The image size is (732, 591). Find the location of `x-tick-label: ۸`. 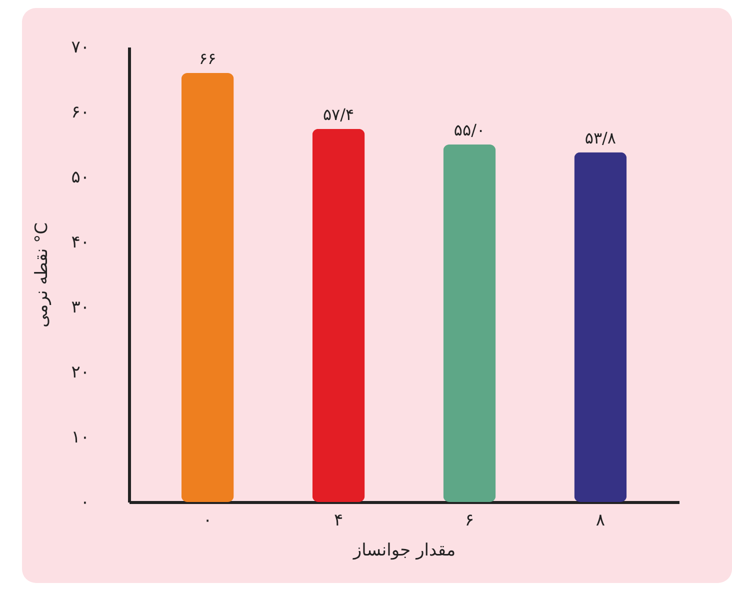

x-tick-label: ۸ is located at coordinates (600, 520).